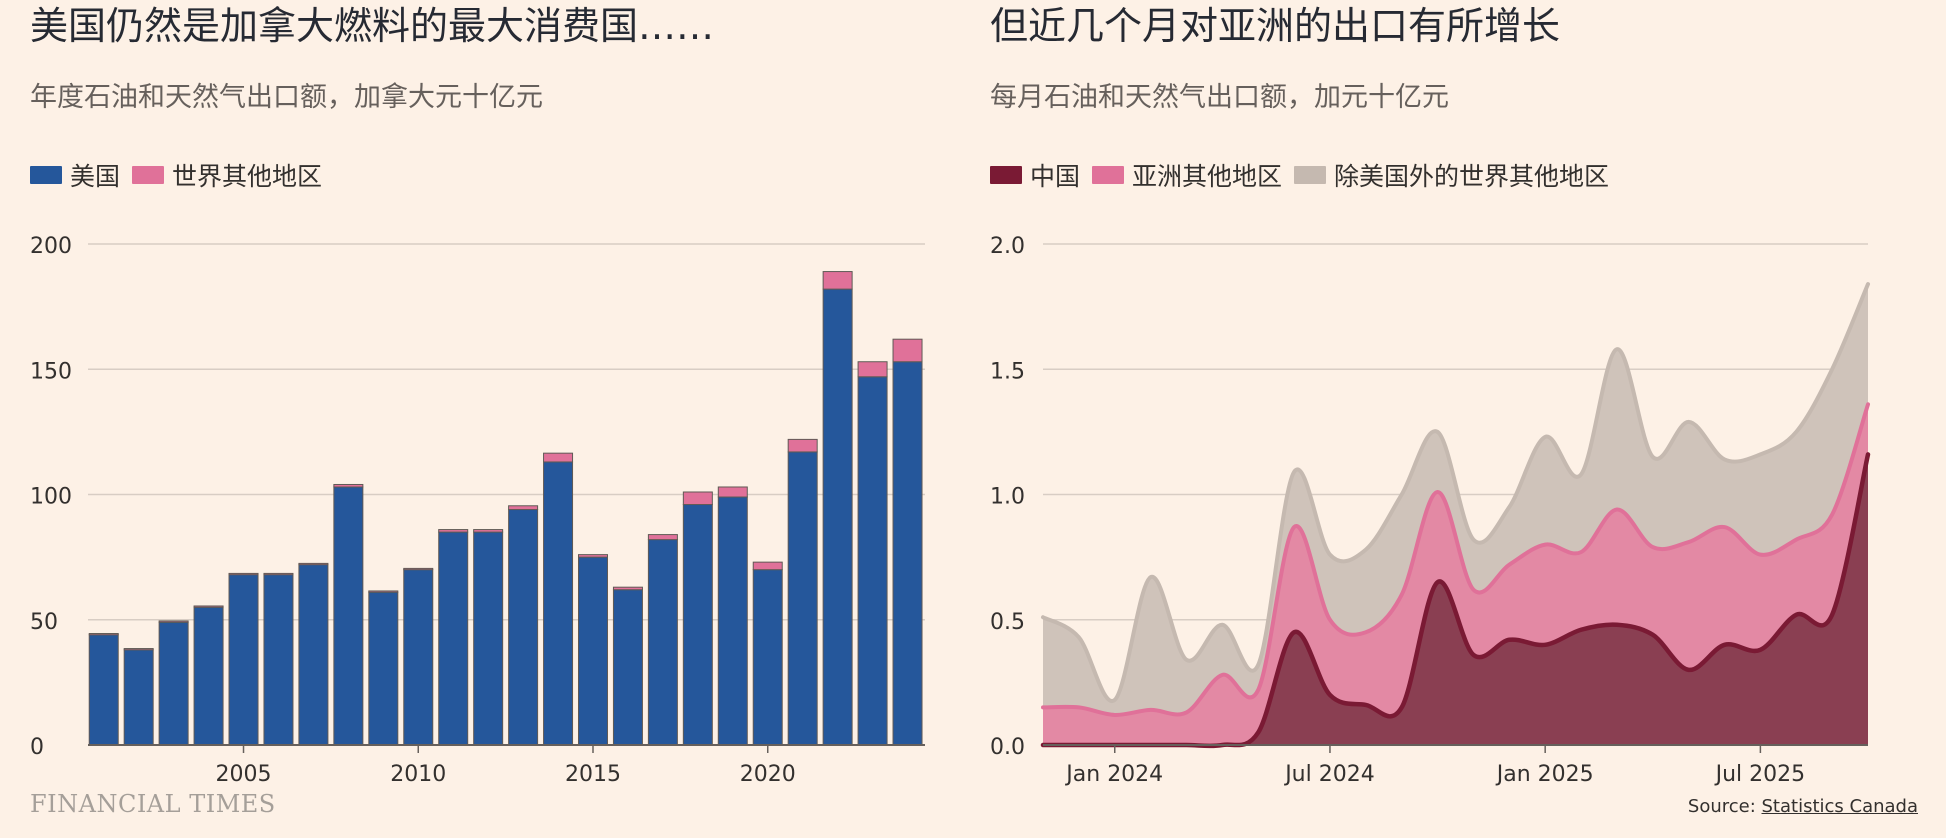 The image size is (1946, 838). I want to click on legend-swatch-usa, so click(46, 175).